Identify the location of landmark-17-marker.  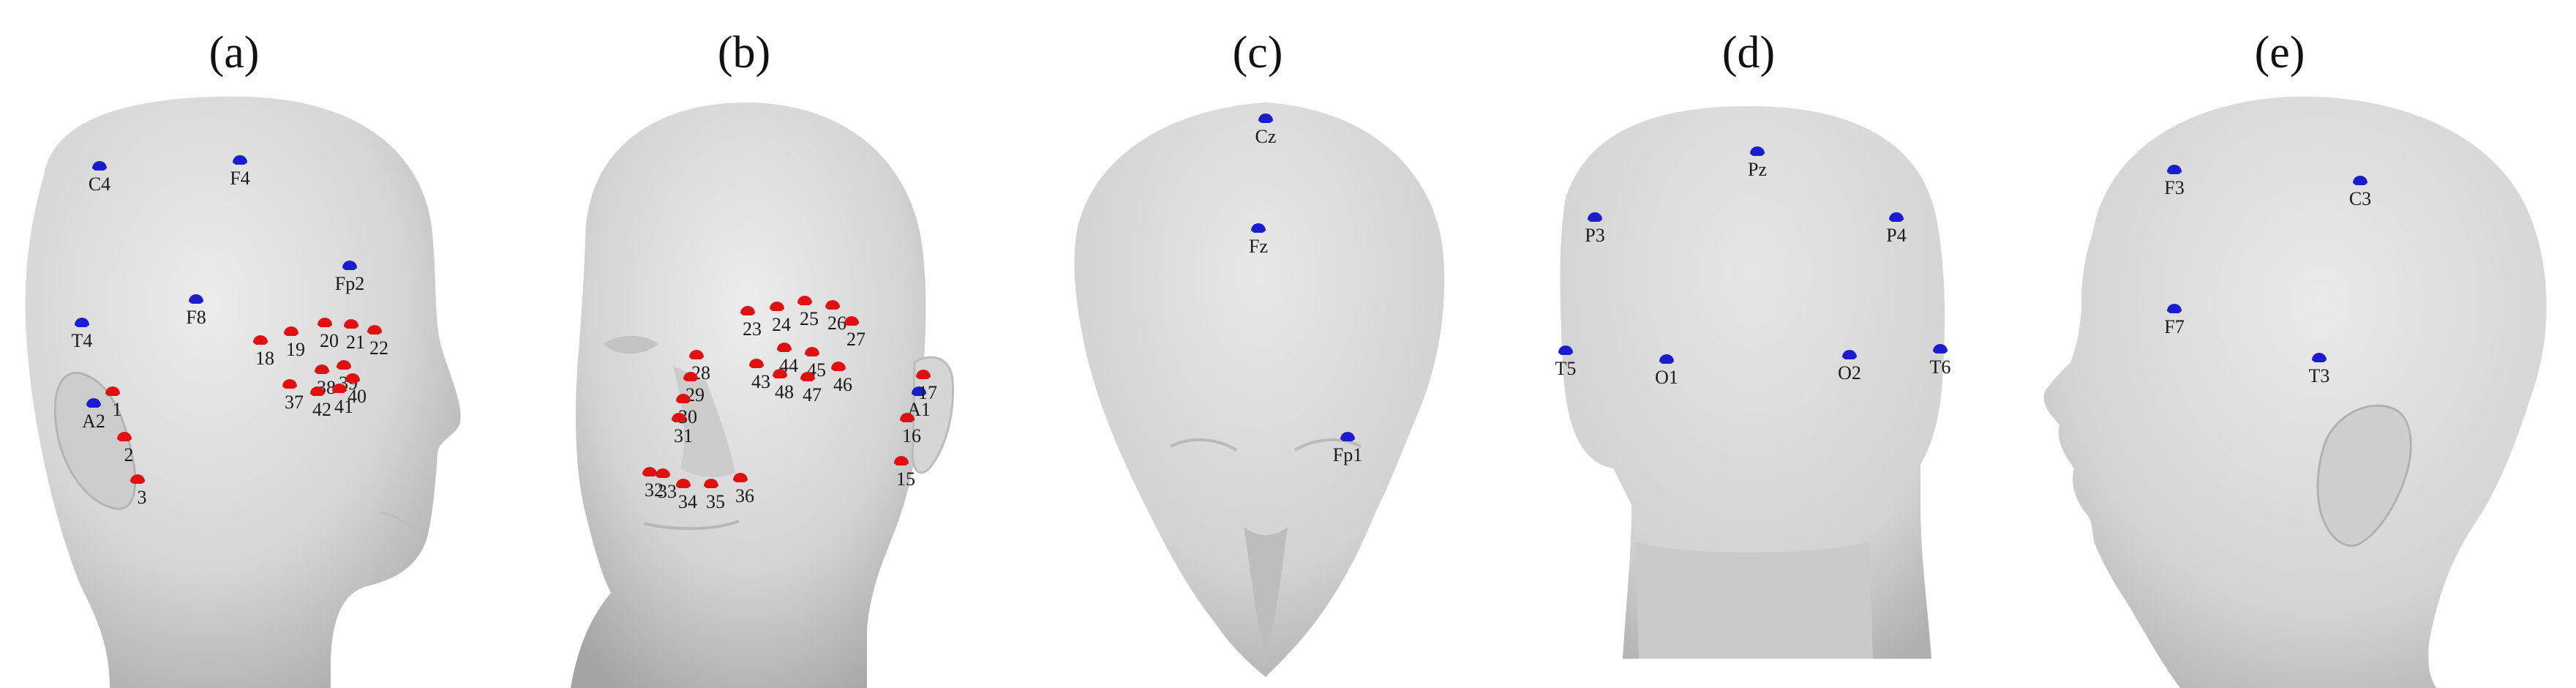
(923, 374).